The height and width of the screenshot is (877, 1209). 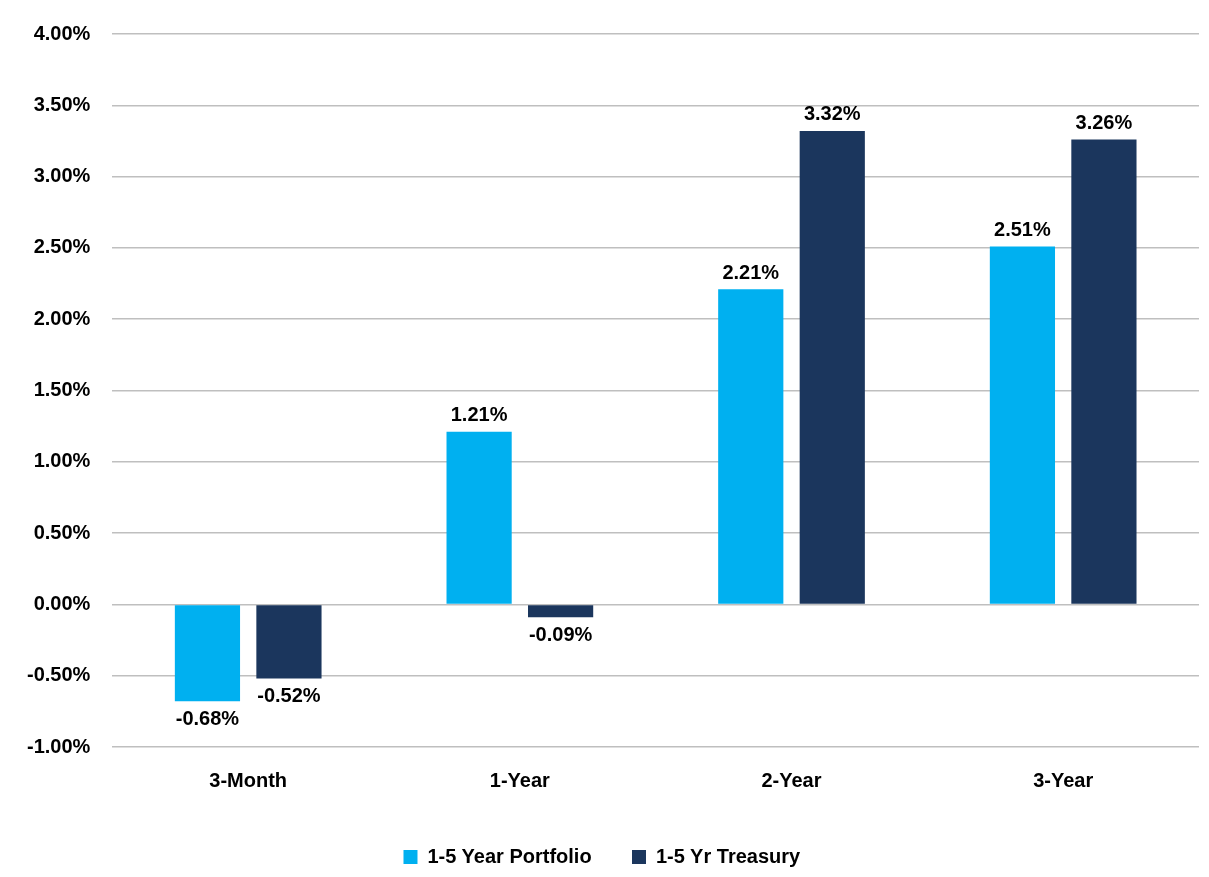 I want to click on legend-label: 1-5 Yr Treasury, so click(x=728, y=855).